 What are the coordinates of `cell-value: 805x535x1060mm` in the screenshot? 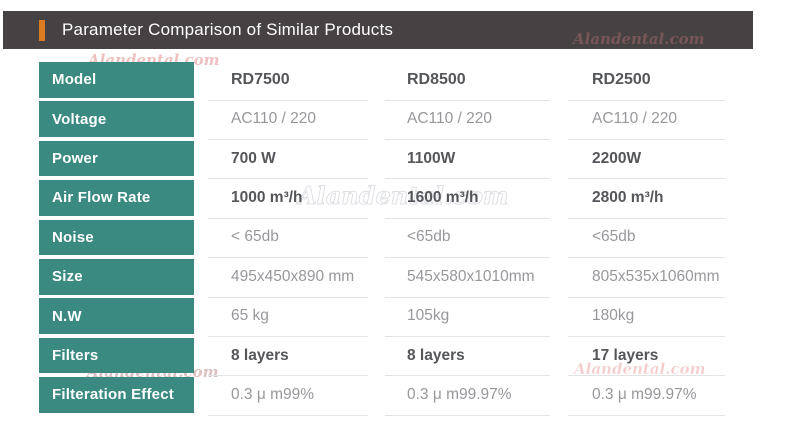 It's located at (646, 278).